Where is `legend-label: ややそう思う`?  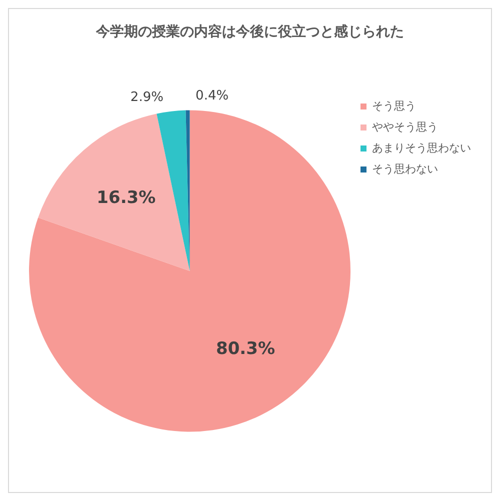 legend-label: ややそう思う is located at coordinates (405, 127).